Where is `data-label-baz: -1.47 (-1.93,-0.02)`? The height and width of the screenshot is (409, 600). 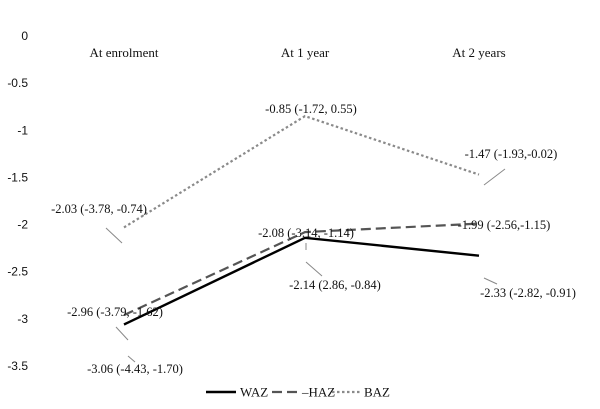 data-label-baz: -1.47 (-1.93,-0.02) is located at coordinates (511, 154).